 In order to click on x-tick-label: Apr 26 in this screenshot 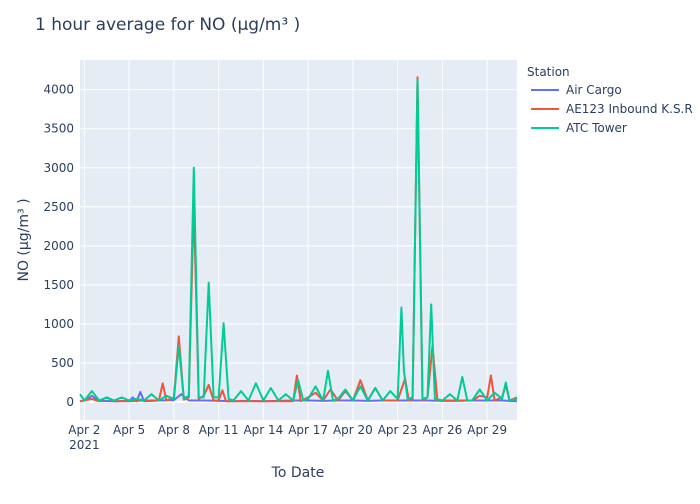, I will do `click(442, 430)`.